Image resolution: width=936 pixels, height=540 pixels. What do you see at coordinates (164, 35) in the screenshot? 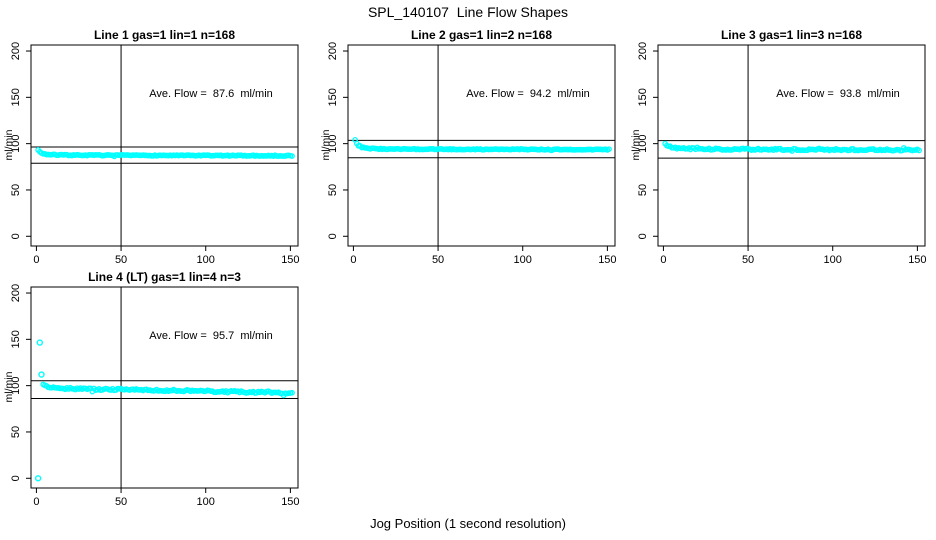
I see `panel-1-title: Line 1 gas=1 lin=1 n=168` at bounding box center [164, 35].